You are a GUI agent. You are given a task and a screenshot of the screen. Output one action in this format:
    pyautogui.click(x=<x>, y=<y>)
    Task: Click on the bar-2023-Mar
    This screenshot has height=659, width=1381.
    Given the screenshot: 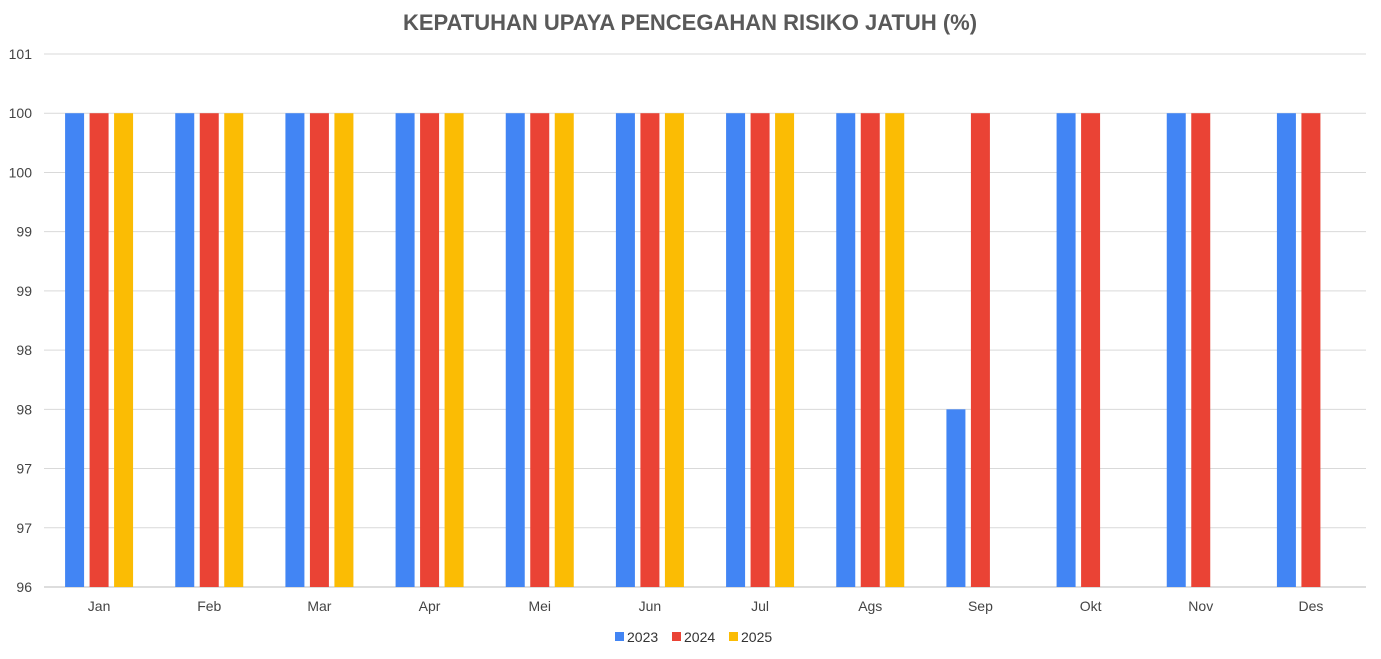 What is the action you would take?
    pyautogui.click(x=295, y=350)
    